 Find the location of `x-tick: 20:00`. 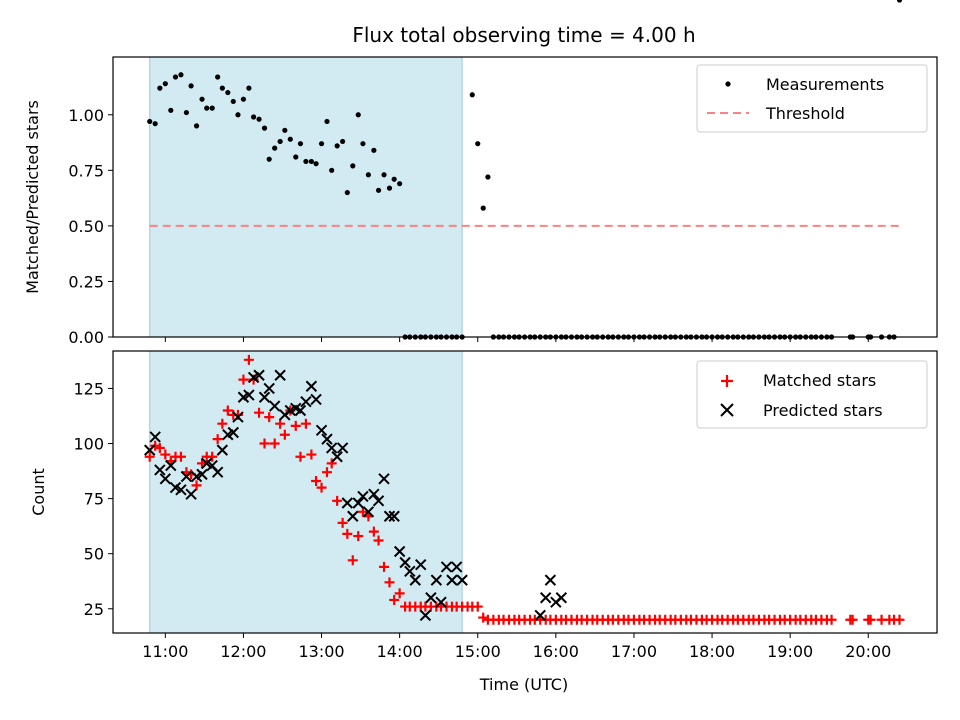

x-tick: 20:00 is located at coordinates (868, 647).